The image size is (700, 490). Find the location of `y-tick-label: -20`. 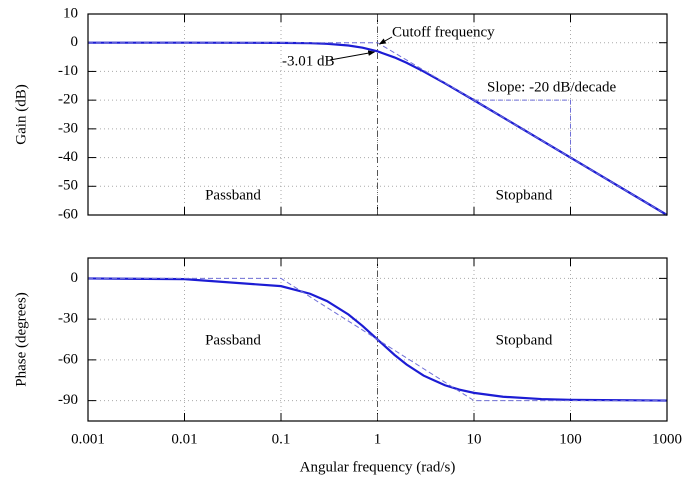

y-tick-label: -20 is located at coordinates (68, 100).